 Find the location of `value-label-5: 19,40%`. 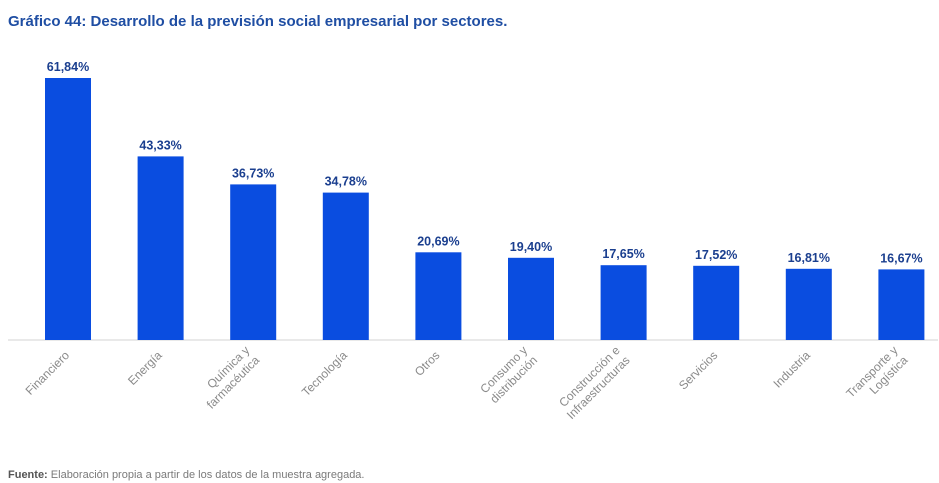

value-label-5: 19,40% is located at coordinates (531, 247).